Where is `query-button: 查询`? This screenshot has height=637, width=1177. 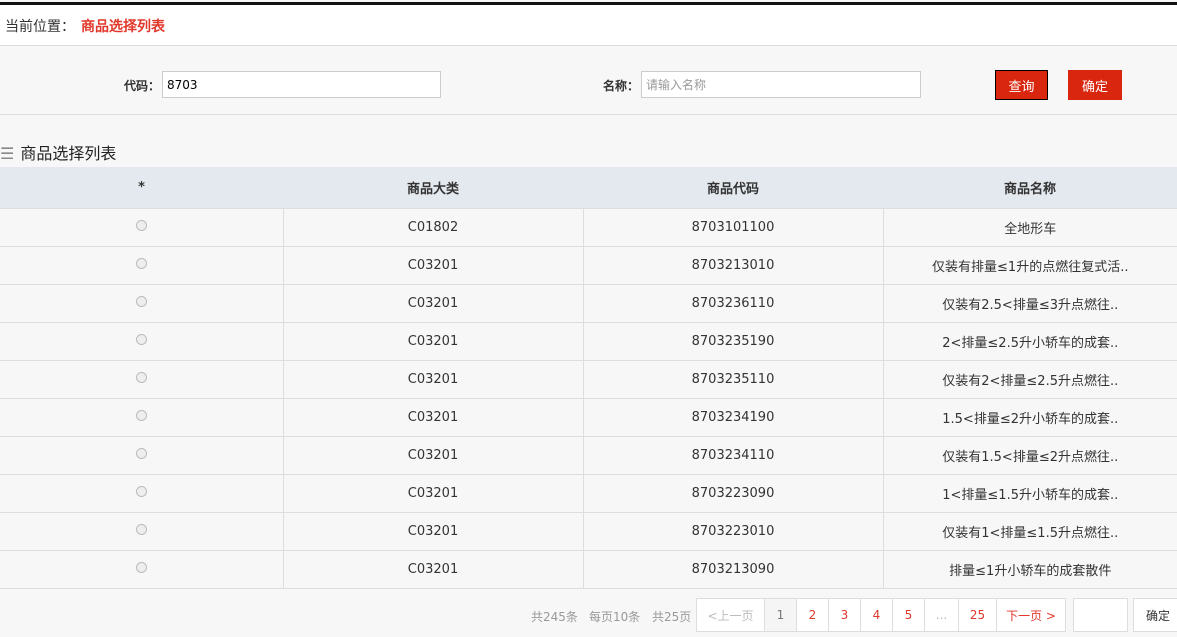
query-button: 查询 is located at coordinates (1021, 85).